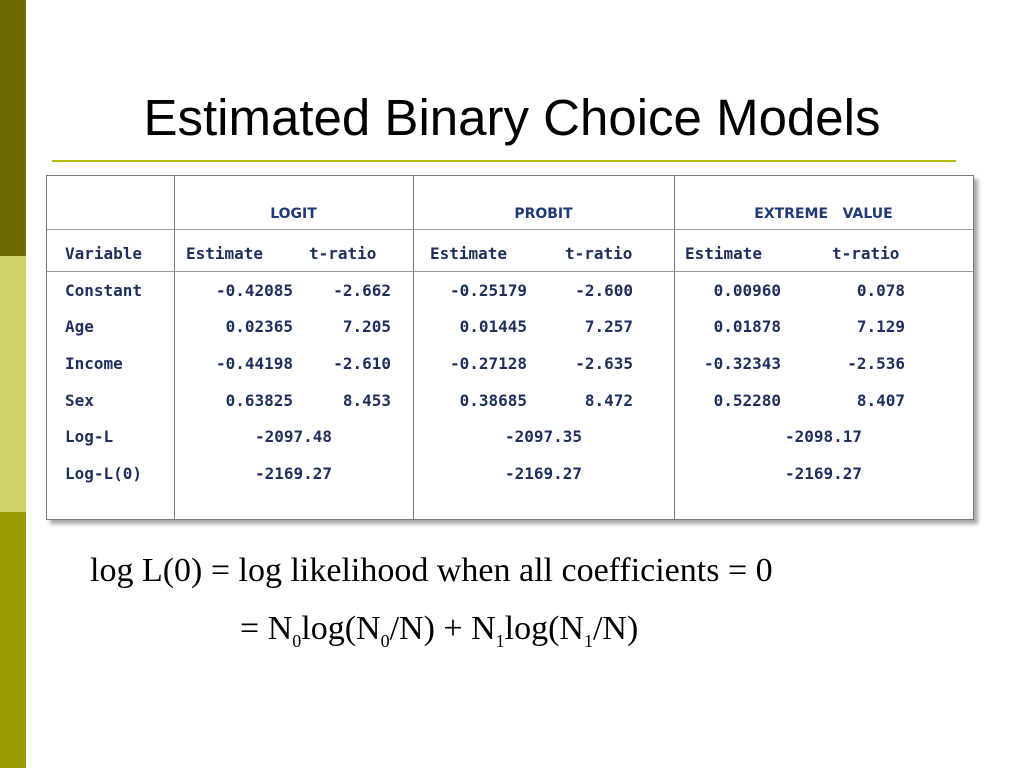  What do you see at coordinates (608, 326) in the screenshot?
I see `cell-probit-t-ratio: 7.257` at bounding box center [608, 326].